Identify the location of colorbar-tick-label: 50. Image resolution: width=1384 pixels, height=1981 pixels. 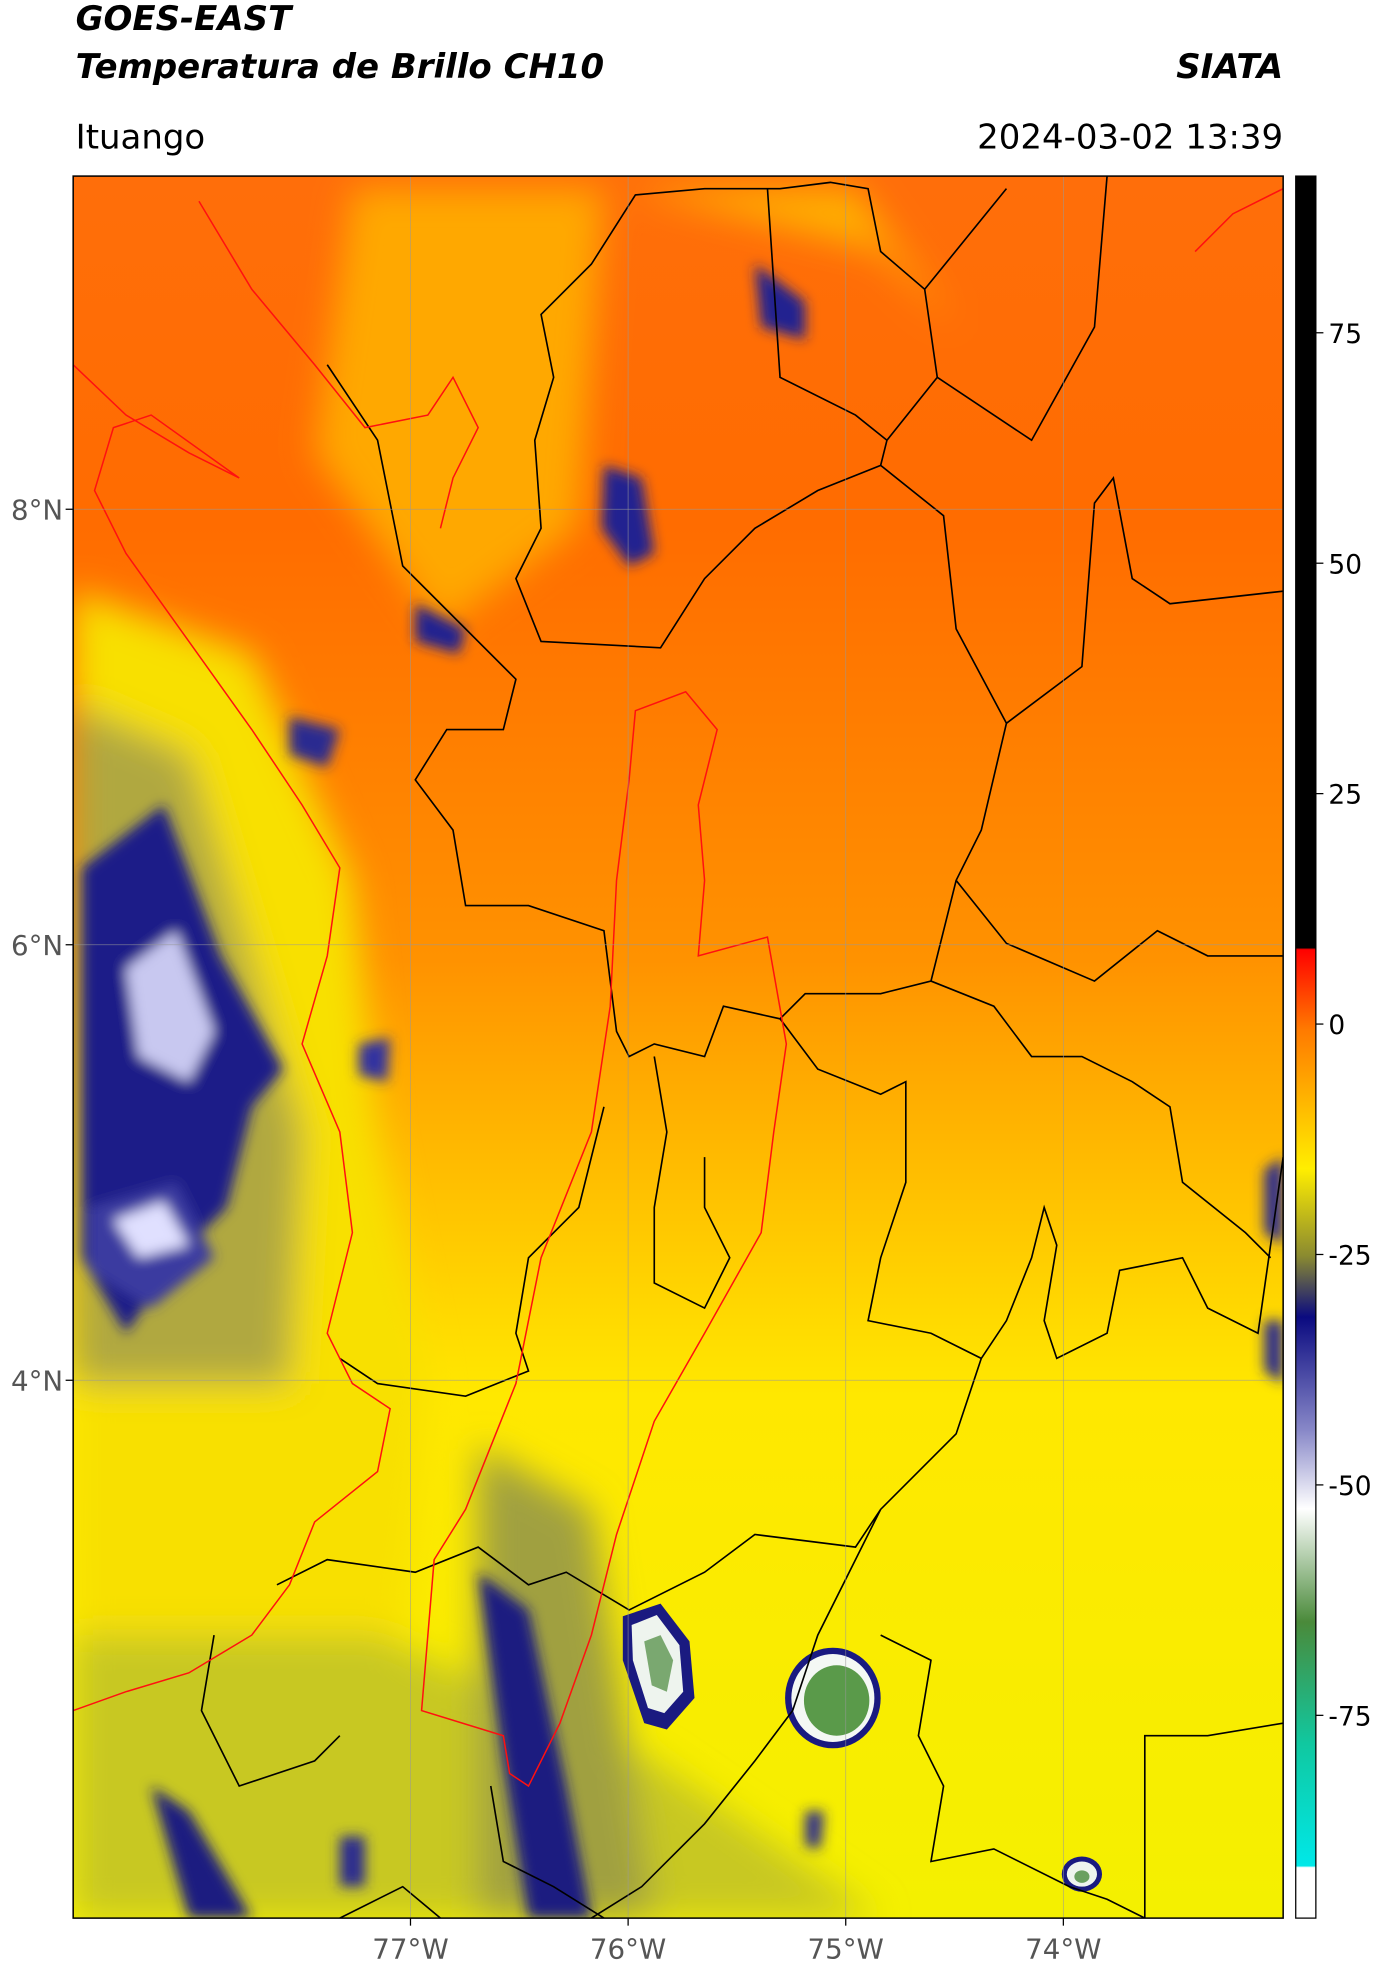
(1345, 564).